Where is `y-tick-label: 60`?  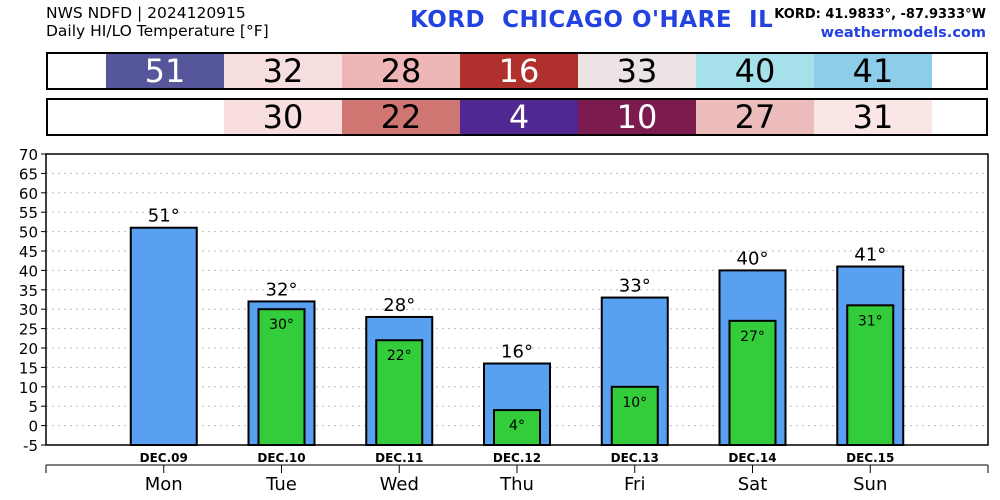
y-tick-label: 60 is located at coordinates (28, 194).